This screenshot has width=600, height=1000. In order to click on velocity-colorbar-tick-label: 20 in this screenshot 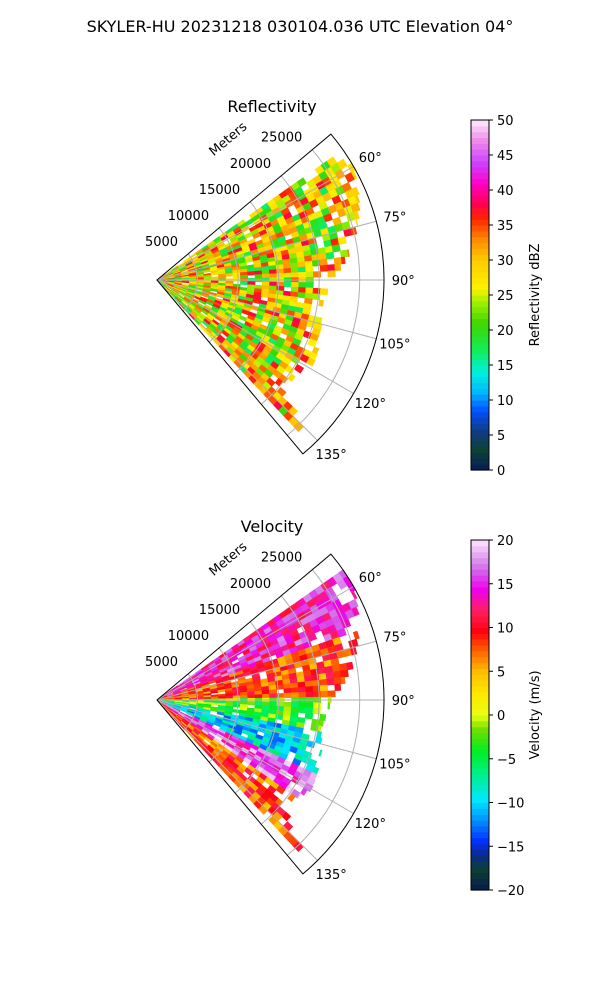, I will do `click(505, 541)`.